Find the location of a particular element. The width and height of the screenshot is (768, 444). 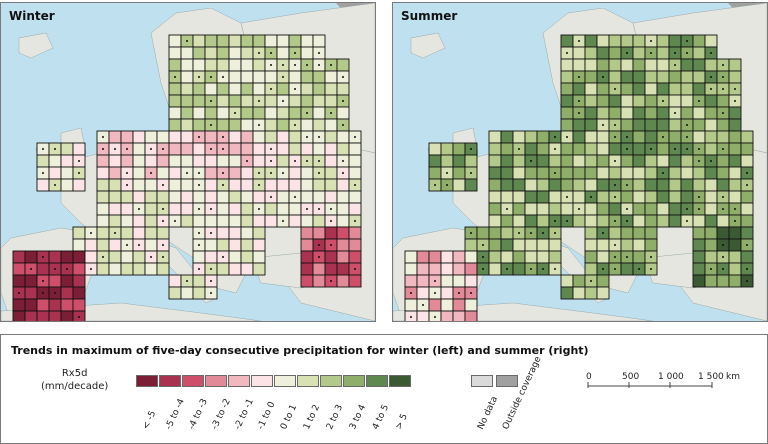

scale-bar-line is located at coordinates (650, 385).